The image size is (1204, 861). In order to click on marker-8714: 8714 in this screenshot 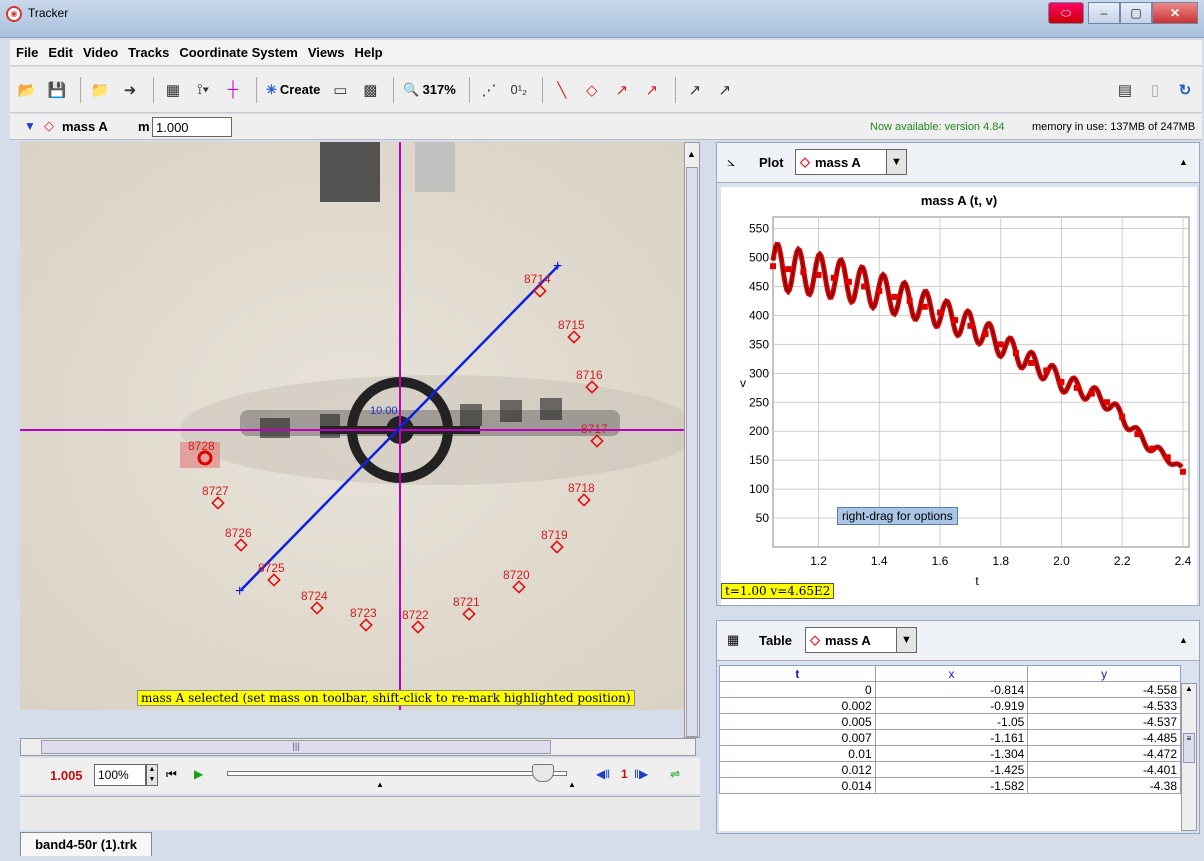, I will do `click(537, 285)`.